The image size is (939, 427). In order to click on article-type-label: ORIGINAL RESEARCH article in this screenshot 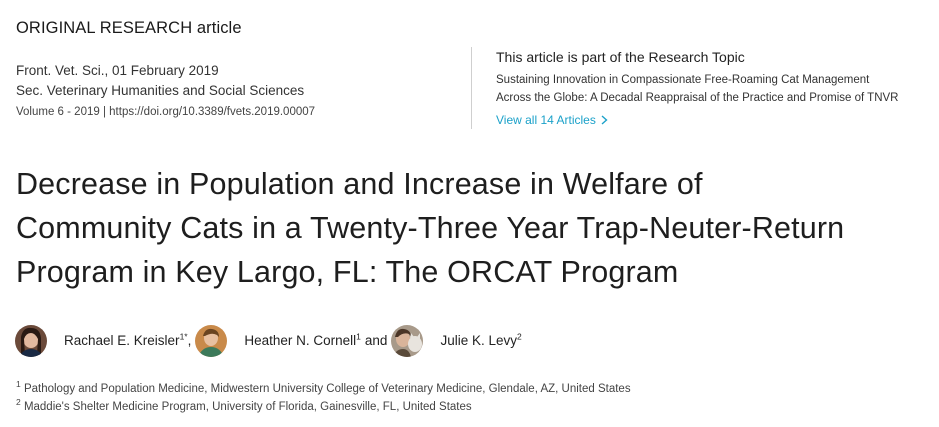, I will do `click(129, 28)`.